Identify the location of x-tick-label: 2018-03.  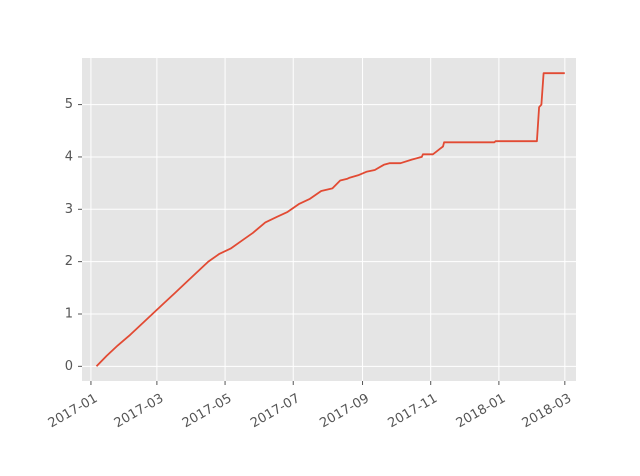
(547, 411).